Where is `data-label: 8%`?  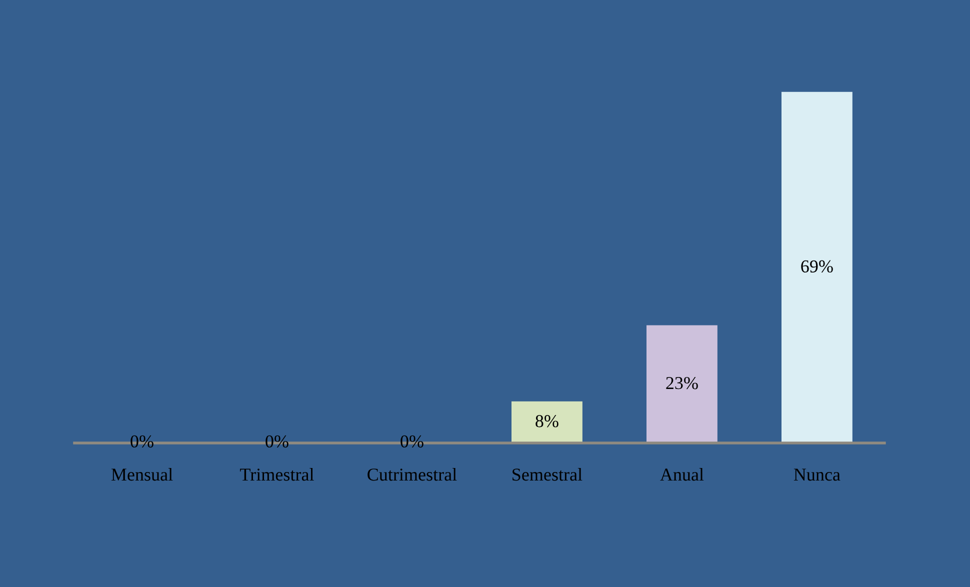
data-label: 8% is located at coordinates (547, 421).